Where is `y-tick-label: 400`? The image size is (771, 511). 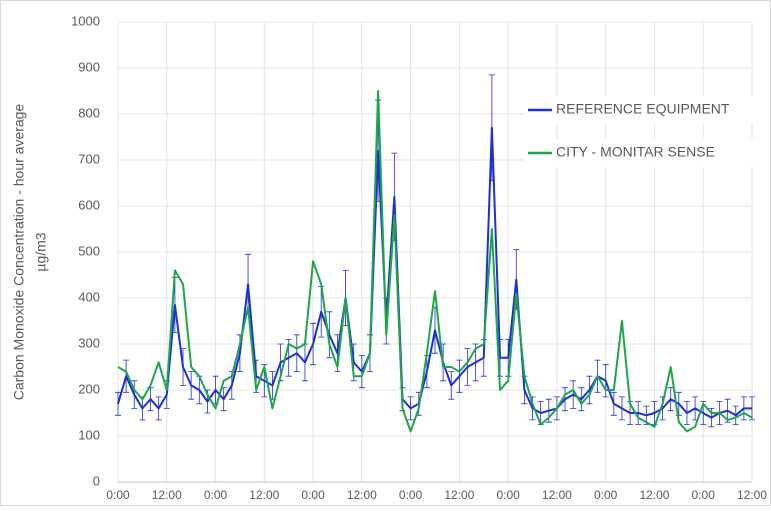
y-tick-label: 400 is located at coordinates (89, 296).